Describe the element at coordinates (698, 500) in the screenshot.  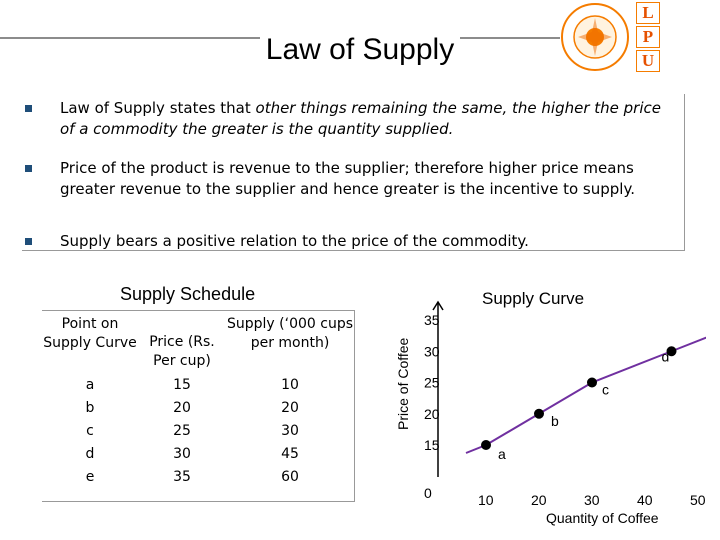
I see `x-tick-label: 50` at that location.